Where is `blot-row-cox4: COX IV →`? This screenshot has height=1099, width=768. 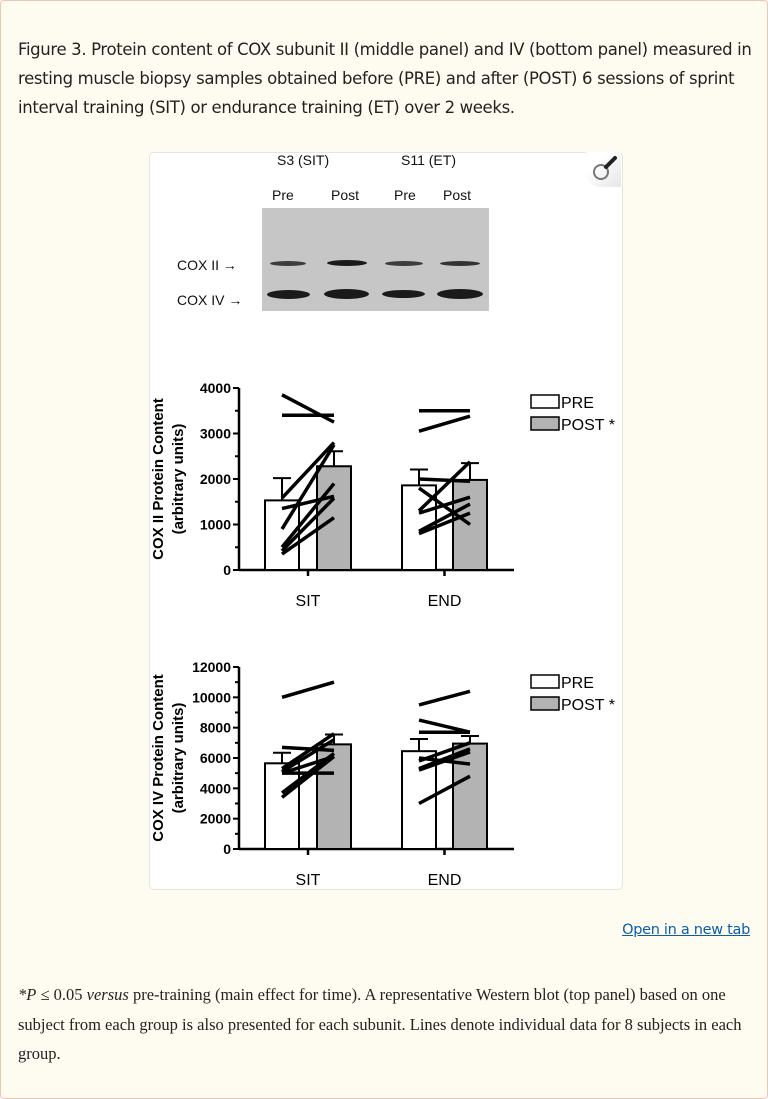 blot-row-cox4: COX IV → is located at coordinates (210, 300).